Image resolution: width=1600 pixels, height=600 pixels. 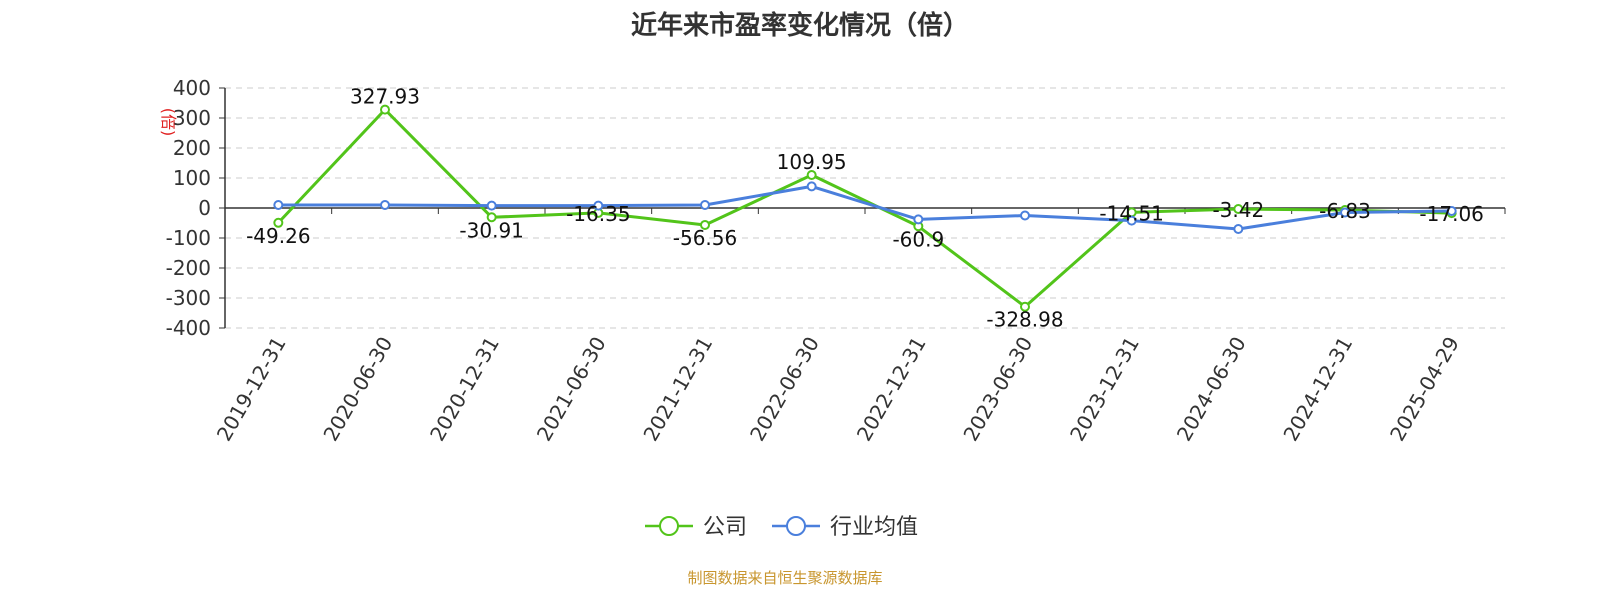 I want to click on y-axis-unit-label: (倍), so click(x=168, y=122).